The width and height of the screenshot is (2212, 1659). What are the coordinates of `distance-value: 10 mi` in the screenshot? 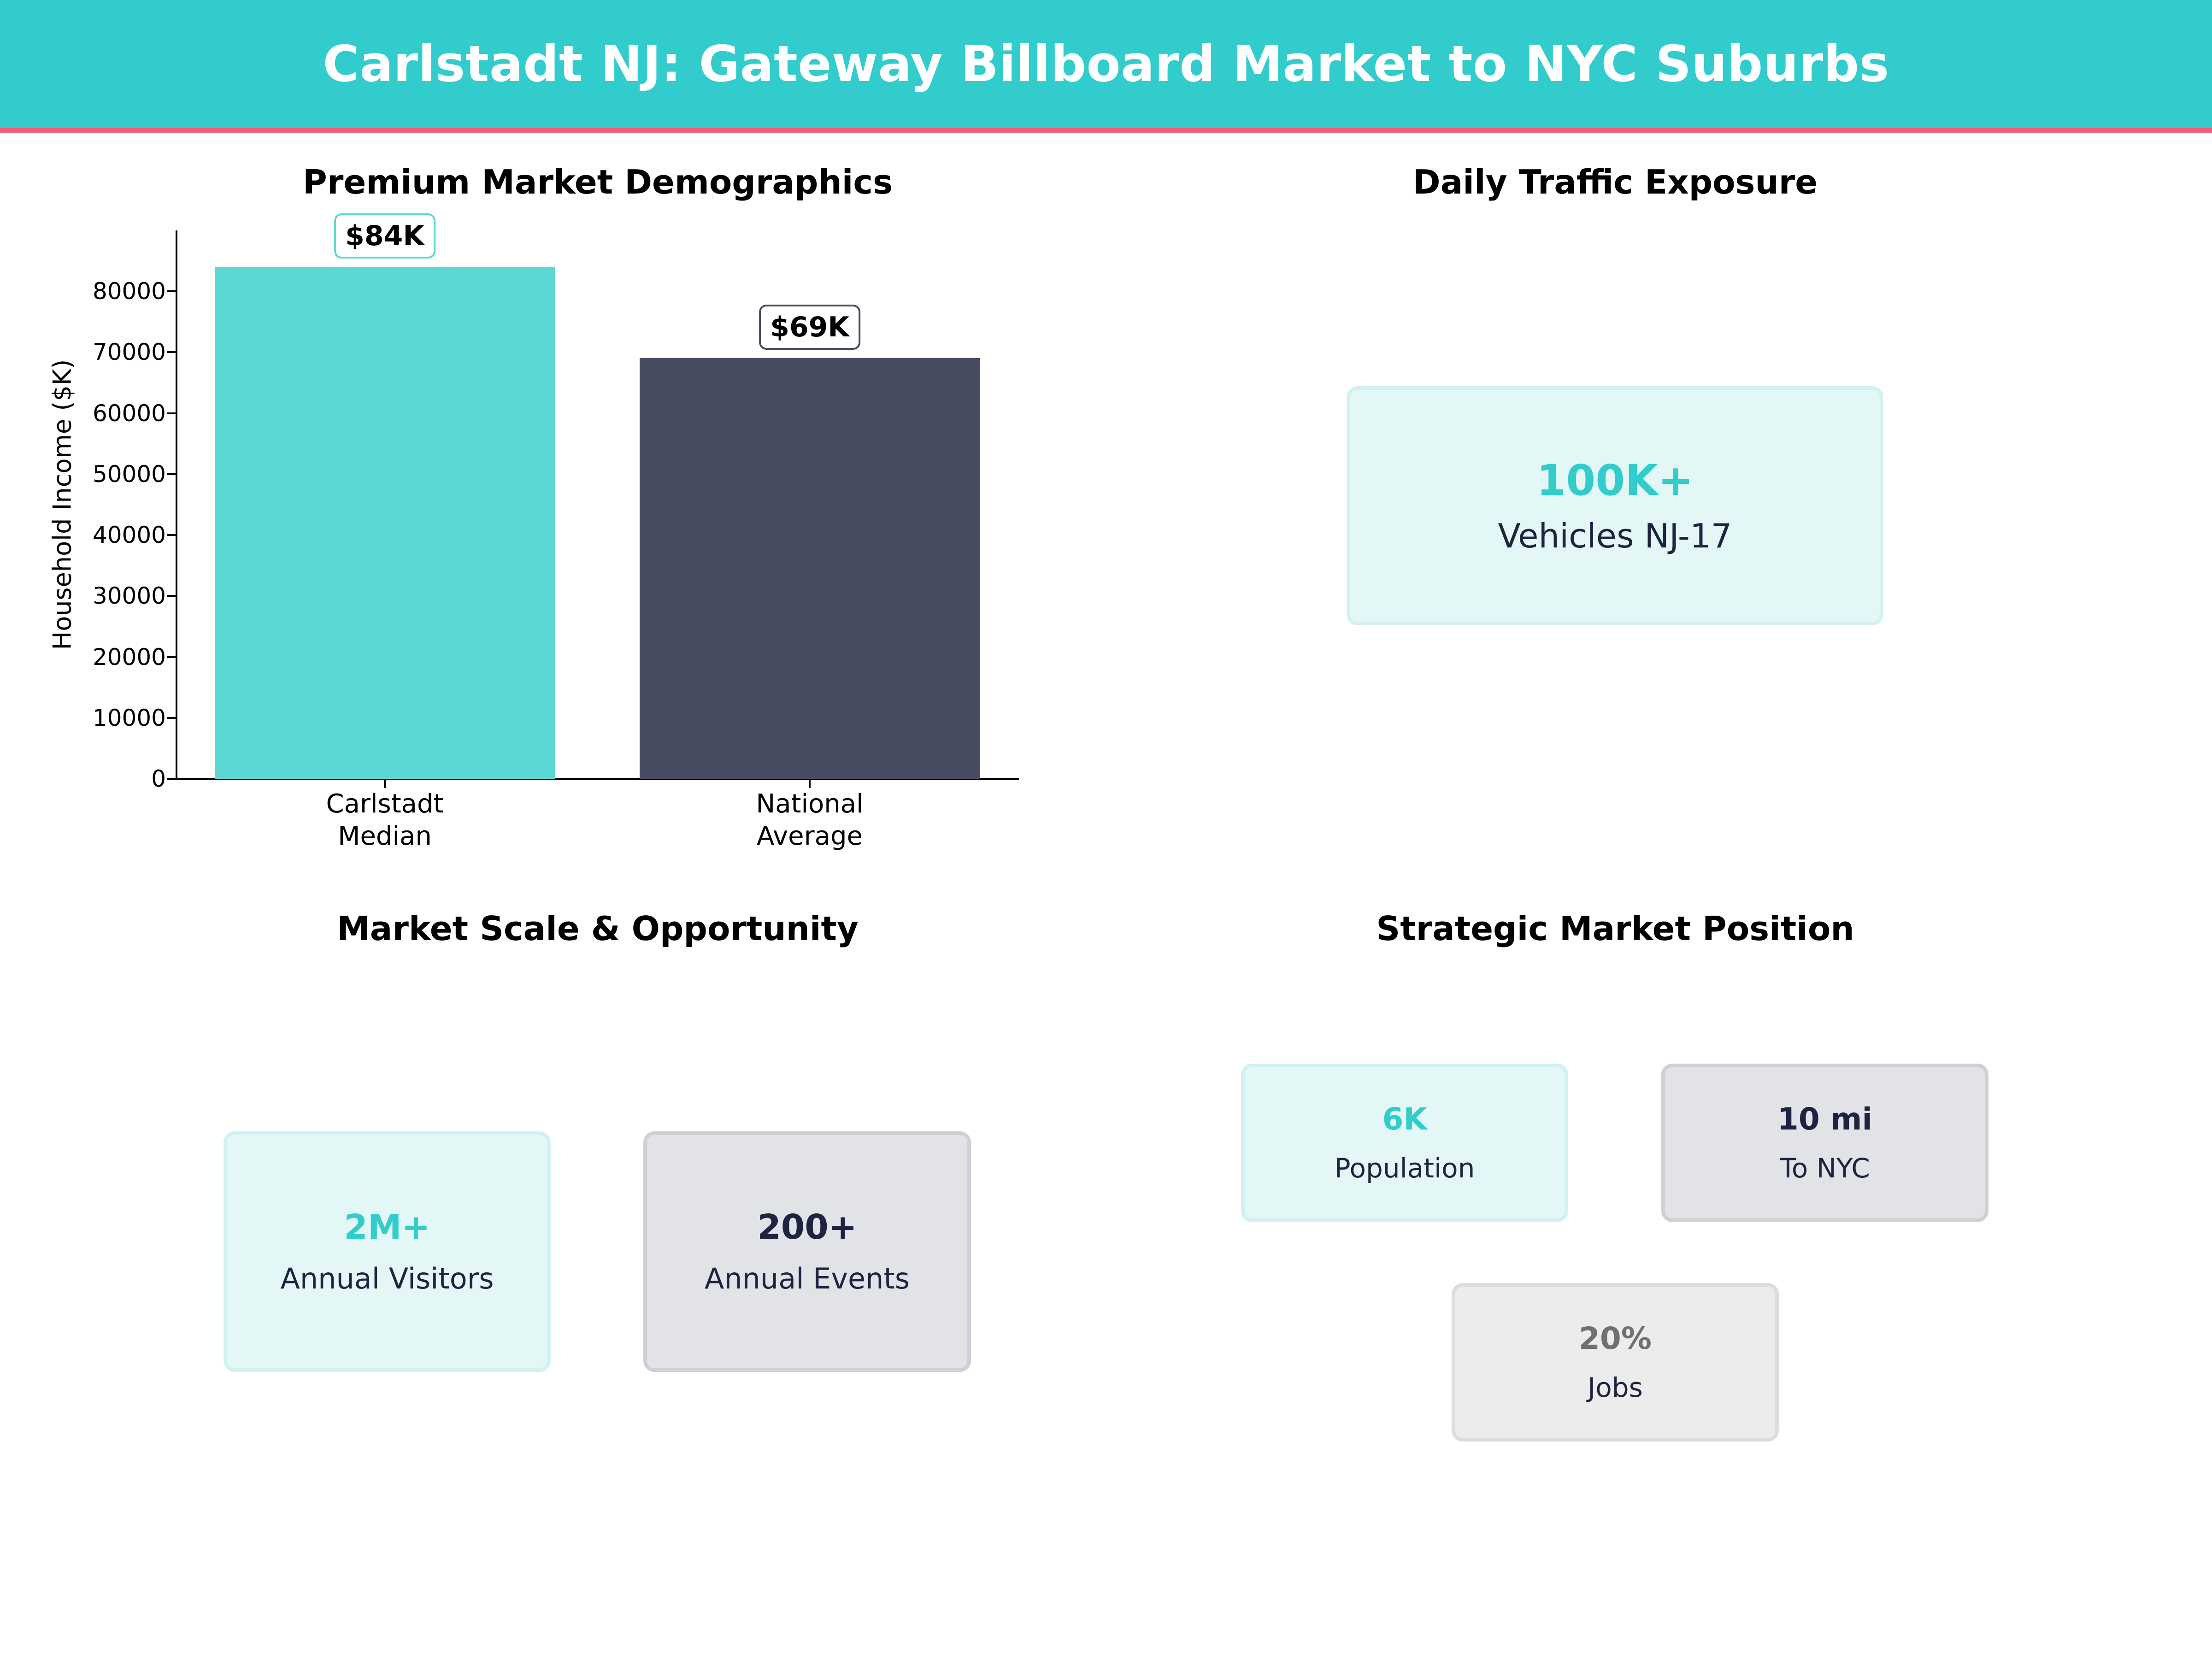 It's located at (1825, 1119).